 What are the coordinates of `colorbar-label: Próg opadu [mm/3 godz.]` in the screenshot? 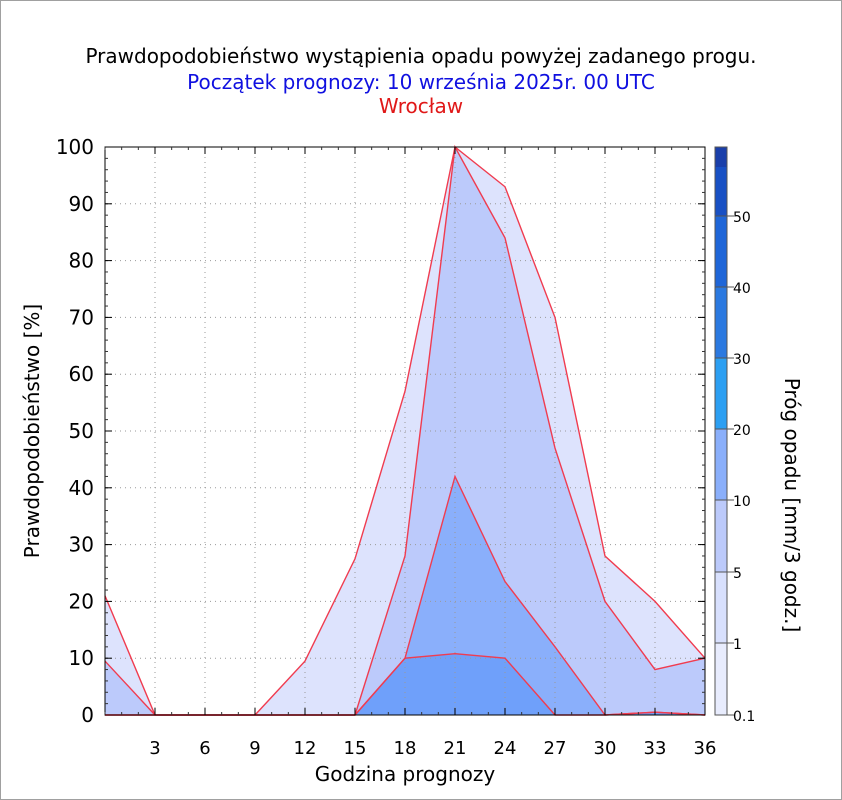 It's located at (792, 505).